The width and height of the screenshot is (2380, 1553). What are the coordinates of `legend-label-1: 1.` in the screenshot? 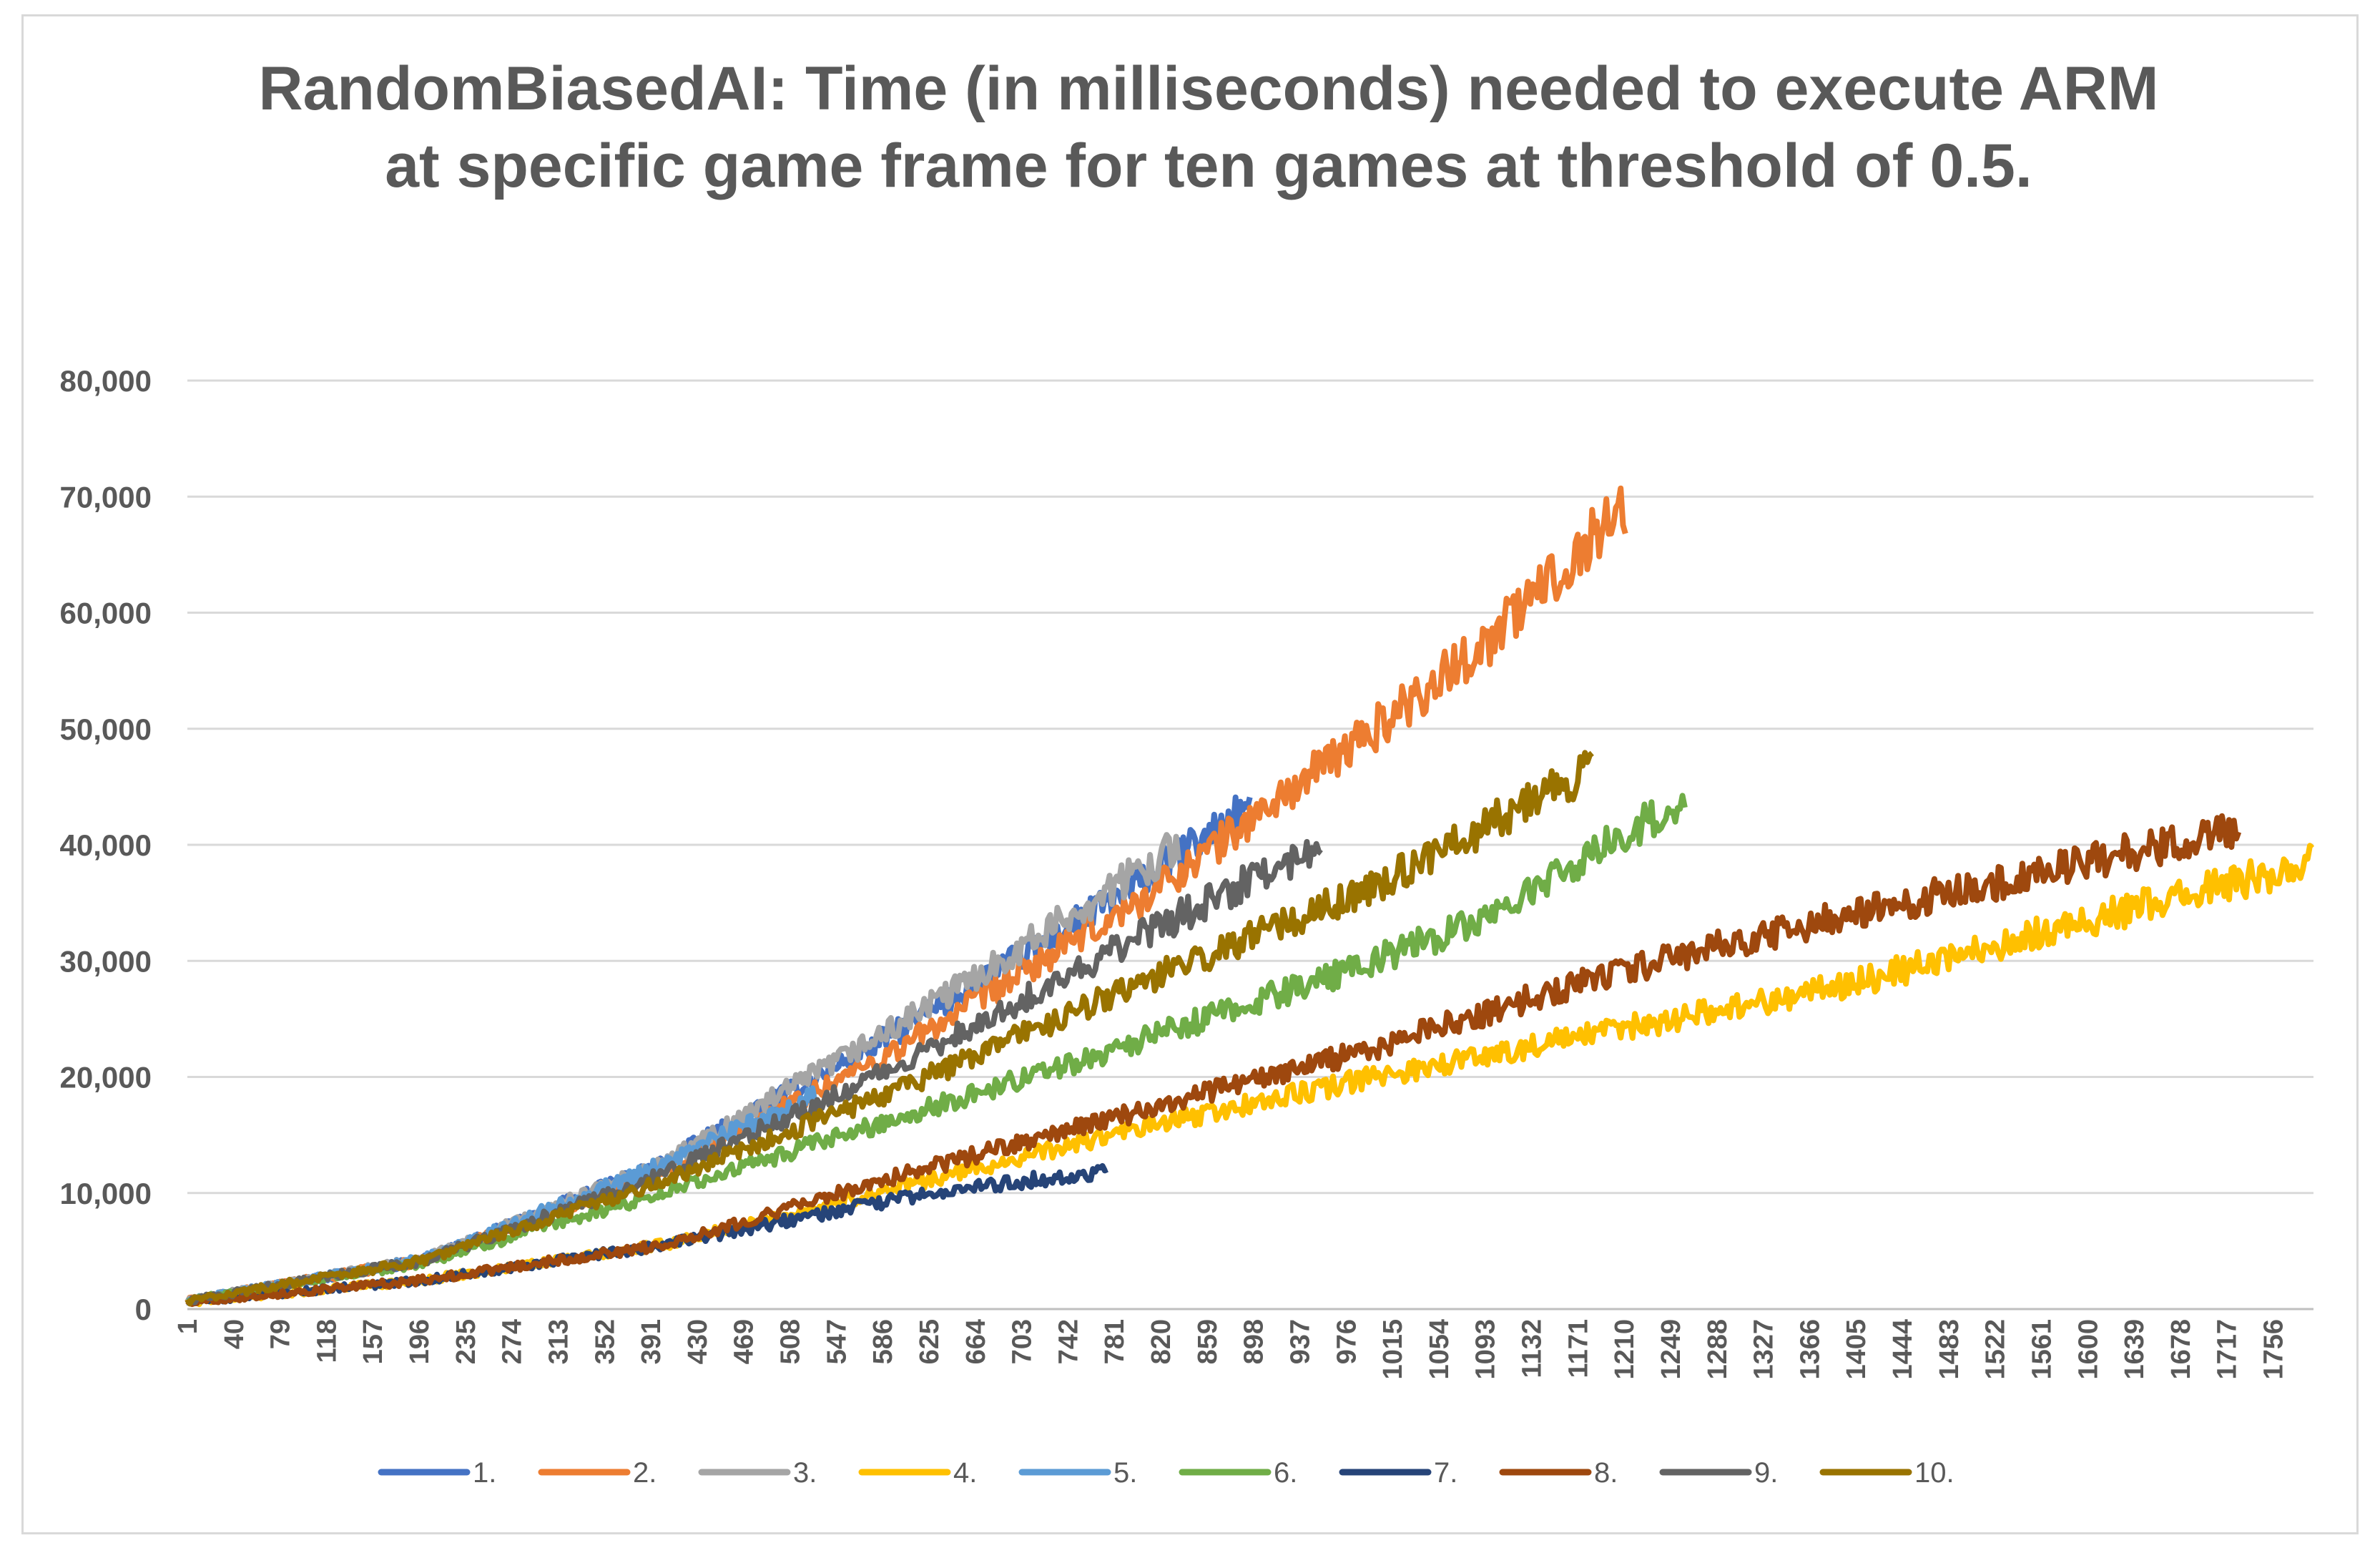 It's located at (484, 1473).